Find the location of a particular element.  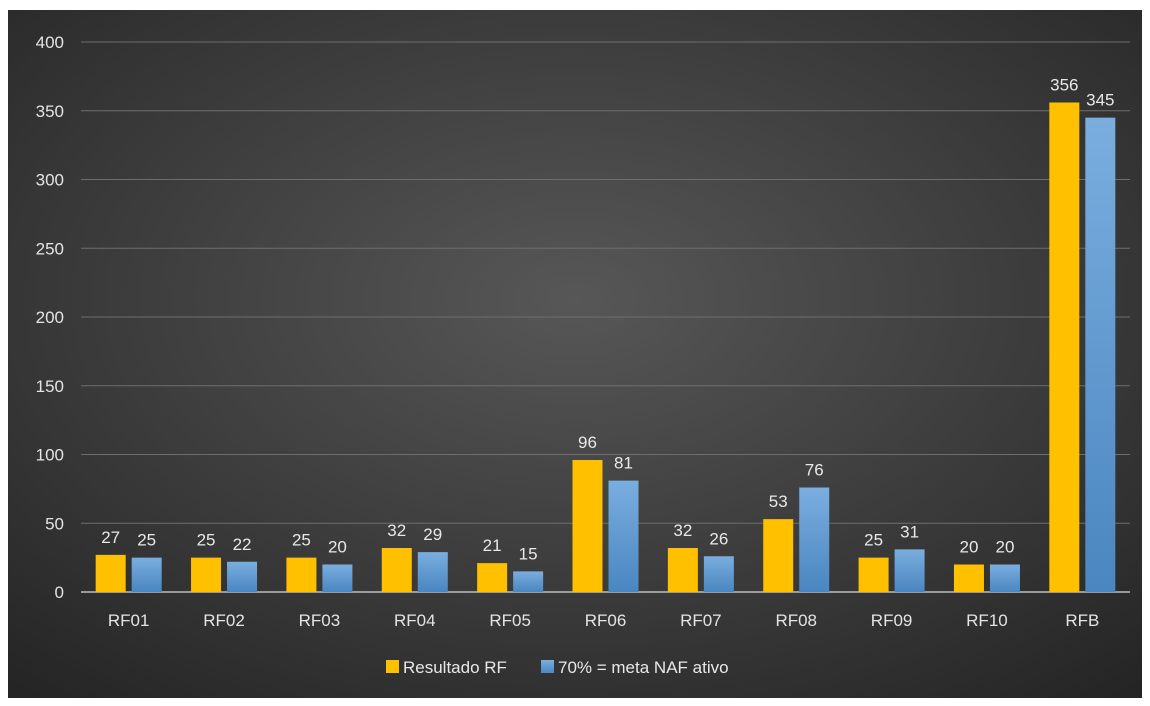

x-tick-label: RF06 is located at coordinates (606, 620).